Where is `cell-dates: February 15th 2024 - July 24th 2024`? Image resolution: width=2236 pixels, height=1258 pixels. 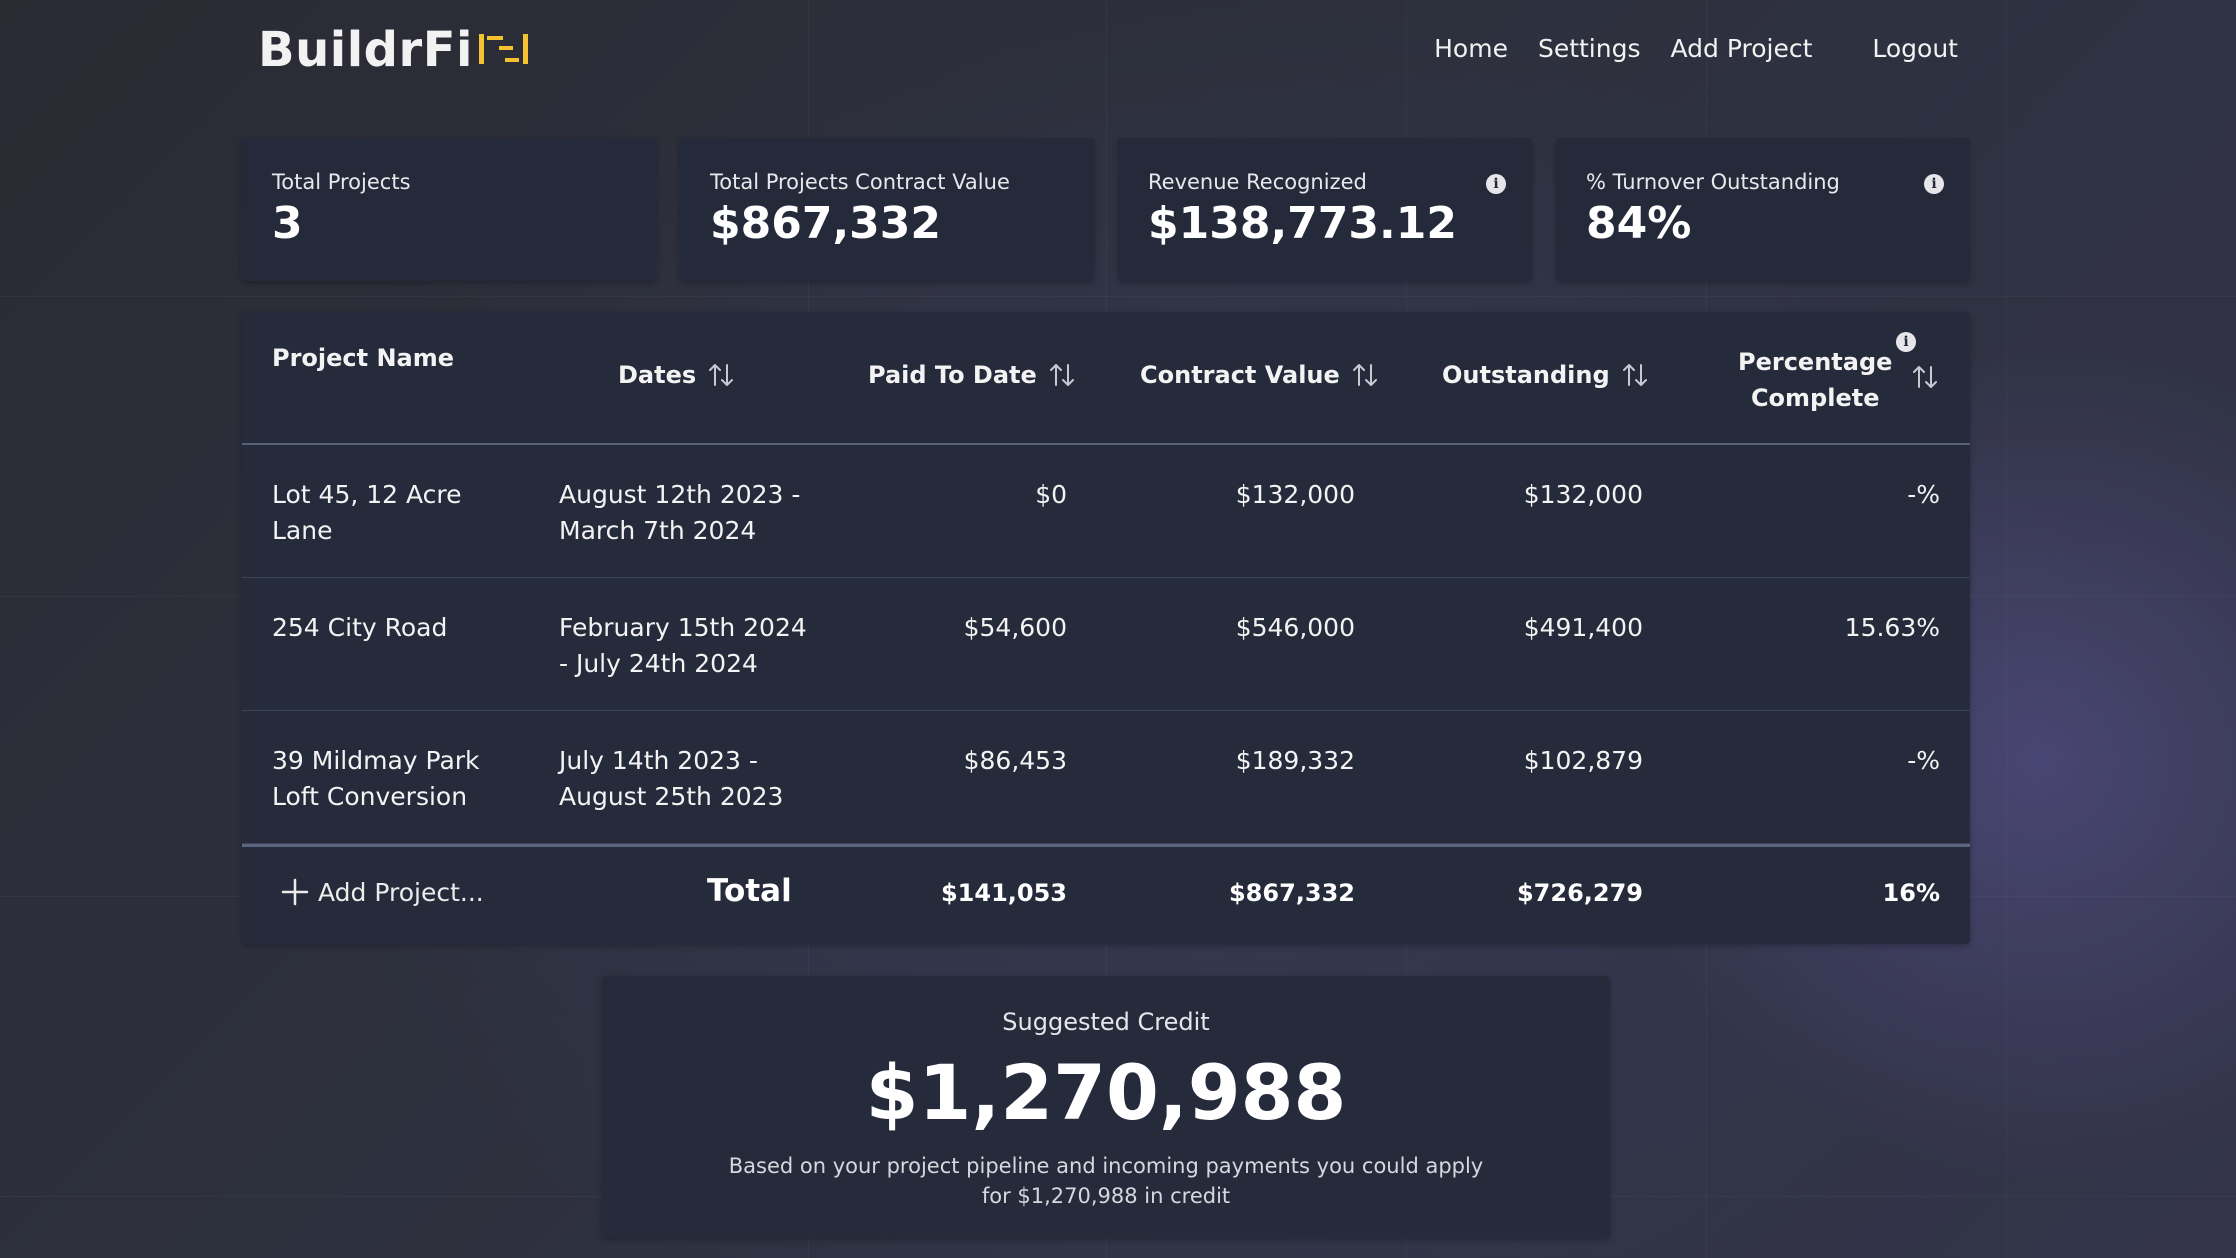 cell-dates: February 15th 2024 - July 24th 2024 is located at coordinates (683, 646).